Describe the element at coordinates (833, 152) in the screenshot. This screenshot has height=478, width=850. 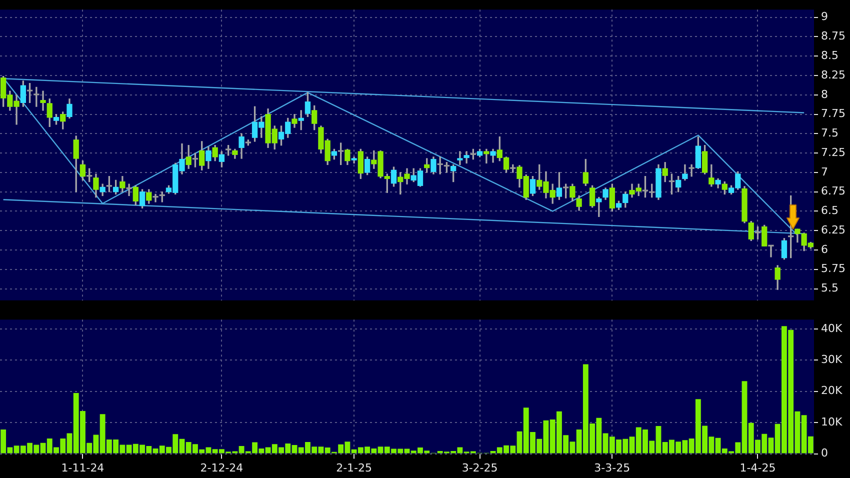
I see `y-tick-label: 7.25` at that location.